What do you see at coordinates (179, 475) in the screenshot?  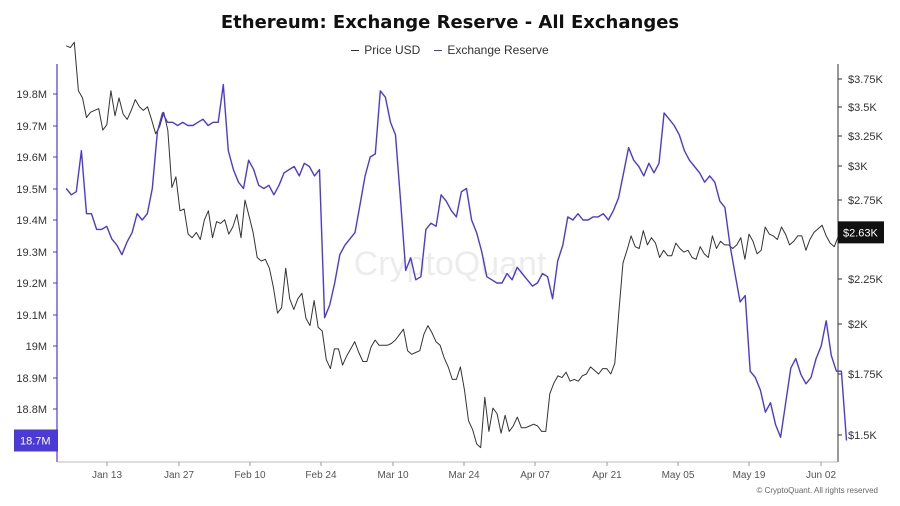 I see `x-tick-label: Jan 27` at bounding box center [179, 475].